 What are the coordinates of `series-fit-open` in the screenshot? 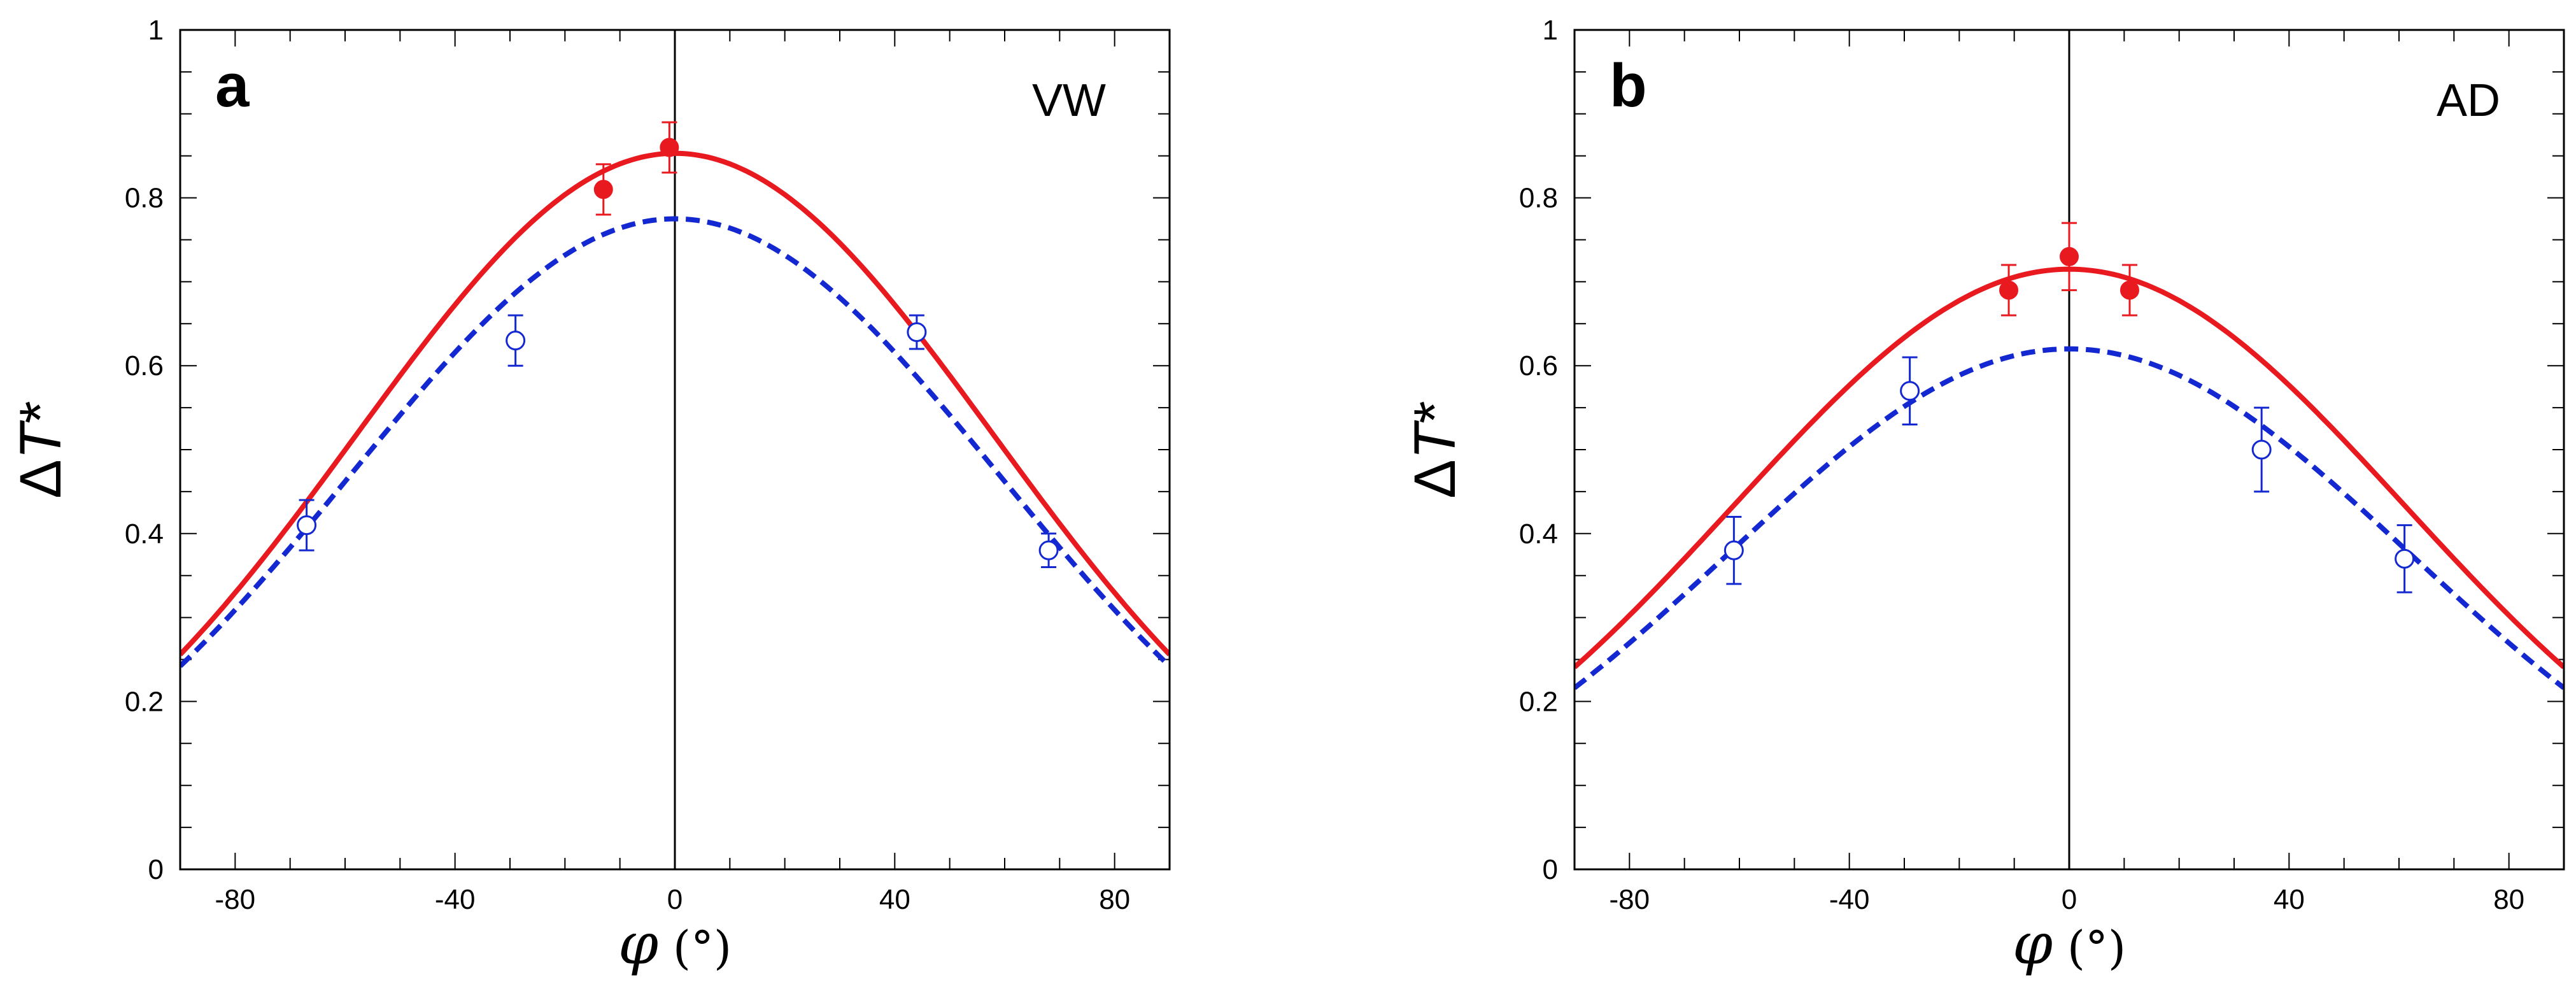 It's located at (2069, 518).